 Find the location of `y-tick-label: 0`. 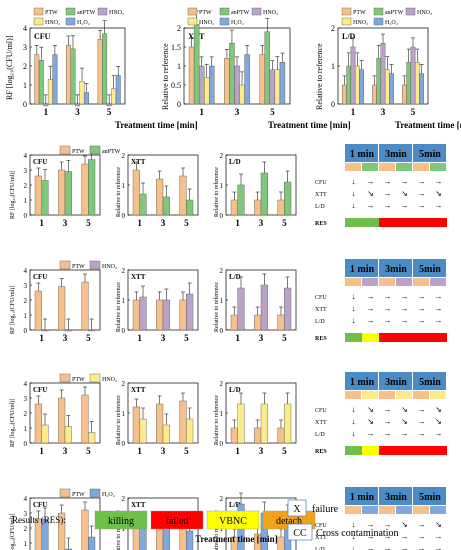

y-tick-label: 0 is located at coordinates (124, 216).